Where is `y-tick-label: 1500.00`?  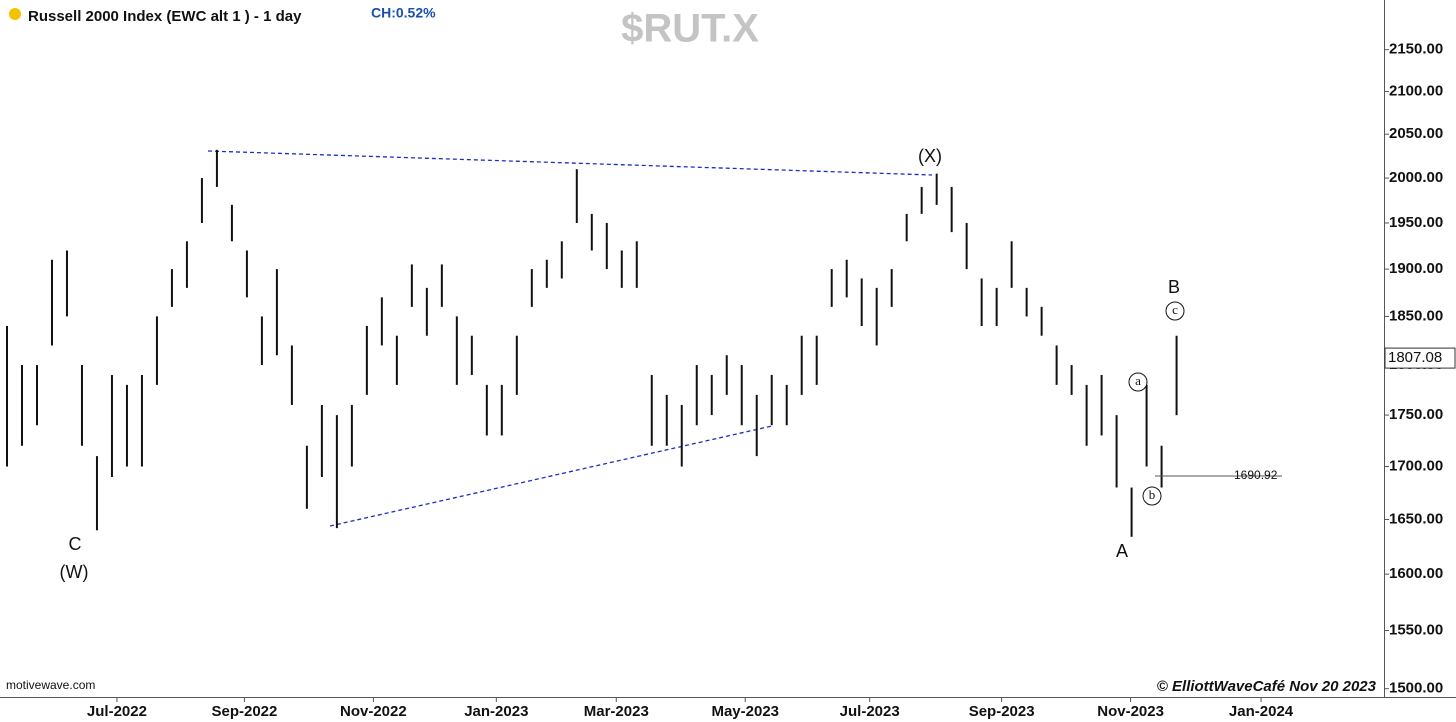 y-tick-label: 1500.00 is located at coordinates (1416, 688).